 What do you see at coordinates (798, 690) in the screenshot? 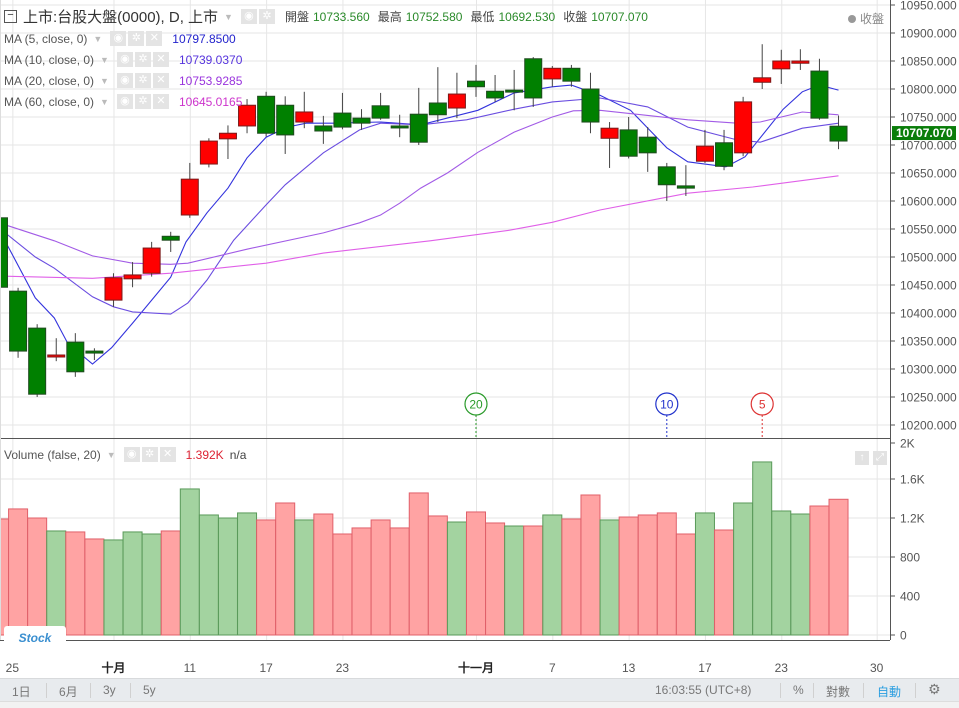
I see `percent-toggle: %` at bounding box center [798, 690].